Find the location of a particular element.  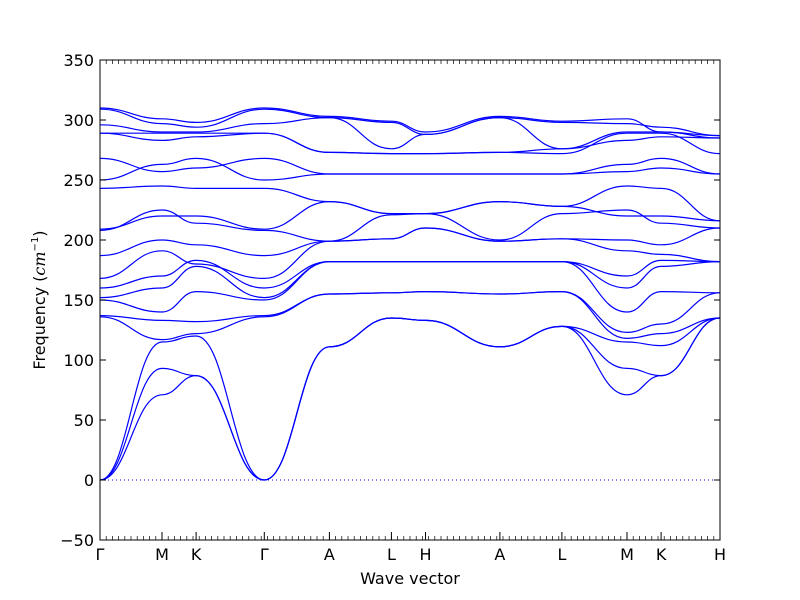

y-axis-title-unit: cm is located at coordinates (39, 263).